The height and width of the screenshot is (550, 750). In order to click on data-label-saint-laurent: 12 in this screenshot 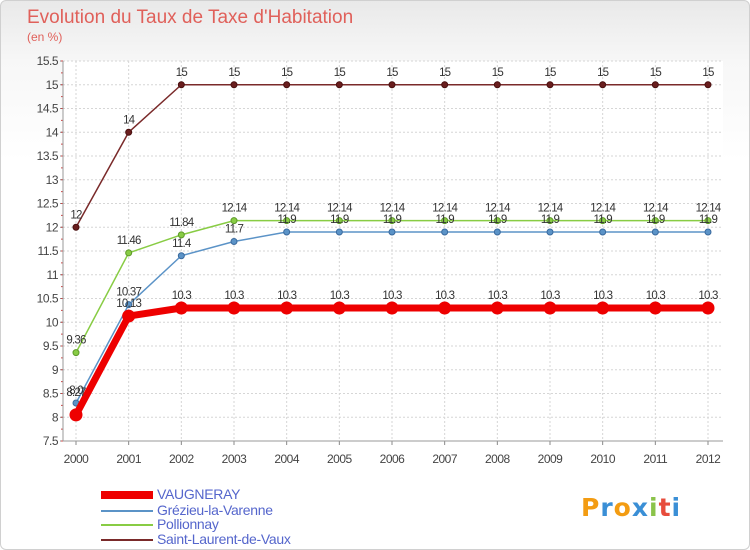, I will do `click(76, 215)`.